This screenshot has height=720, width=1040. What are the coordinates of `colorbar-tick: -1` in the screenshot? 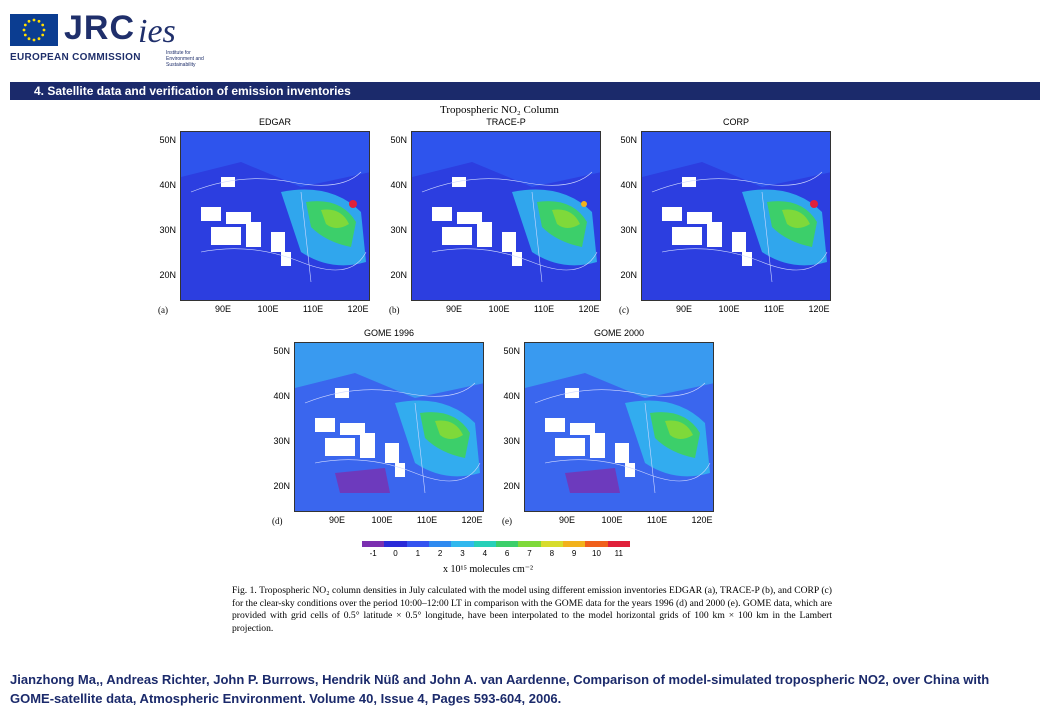 It's located at (373, 553).